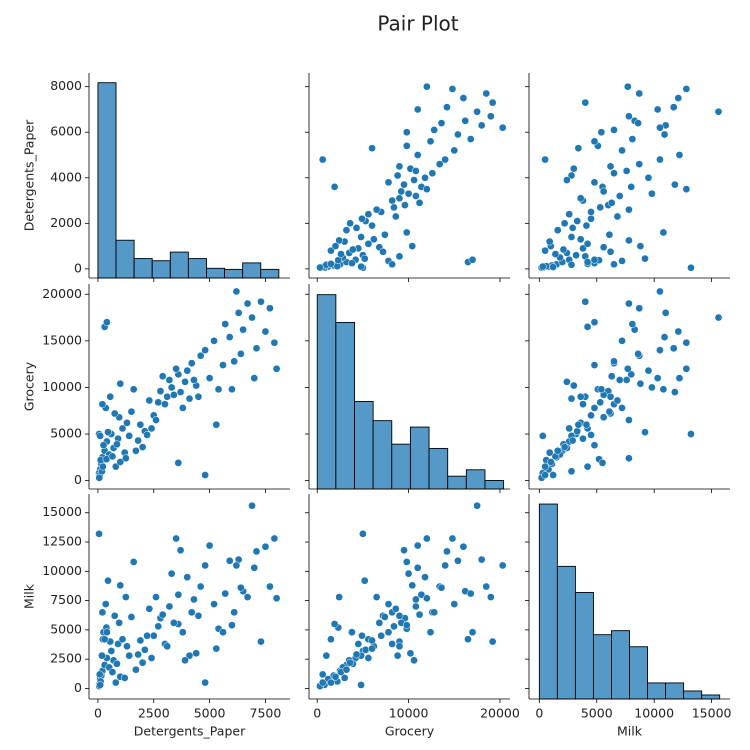 Image resolution: width=750 pixels, height=750 pixels. What do you see at coordinates (66, 176) in the screenshot?
I see `y-tick-label: 4000` at bounding box center [66, 176].